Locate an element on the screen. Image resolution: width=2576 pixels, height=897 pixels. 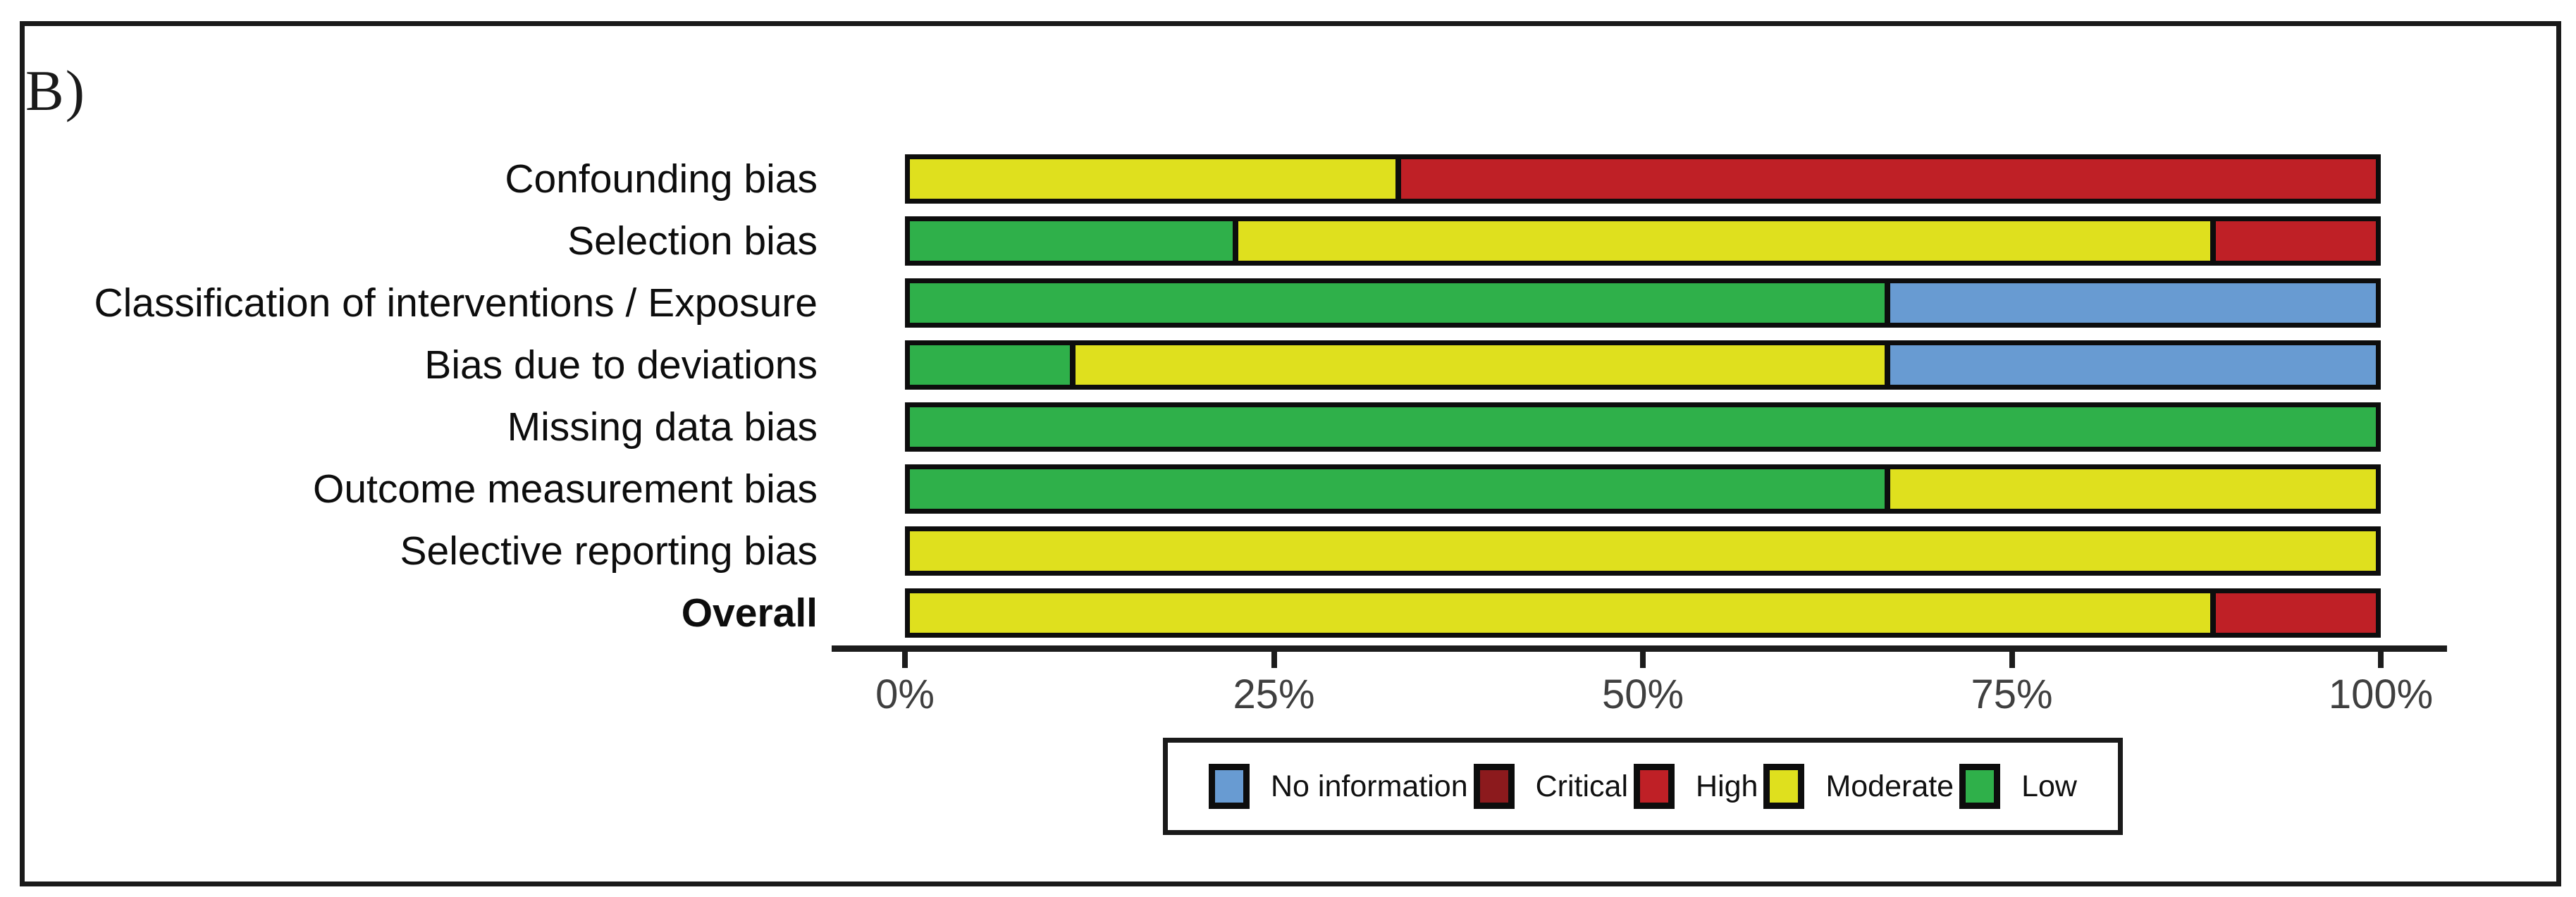
panel-label: B) is located at coordinates (55, 90).